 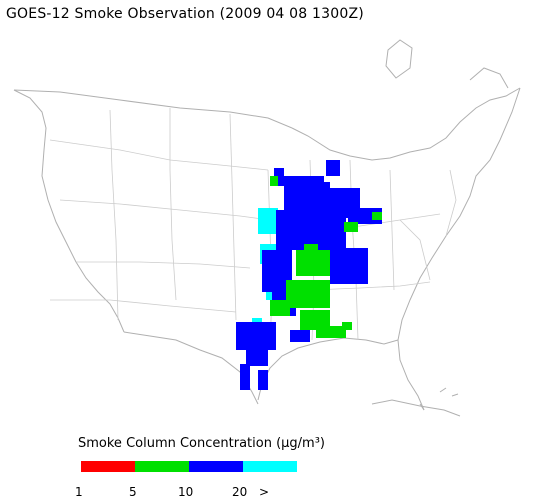 I want to click on great-lakes-outline, so click(x=406, y=124).